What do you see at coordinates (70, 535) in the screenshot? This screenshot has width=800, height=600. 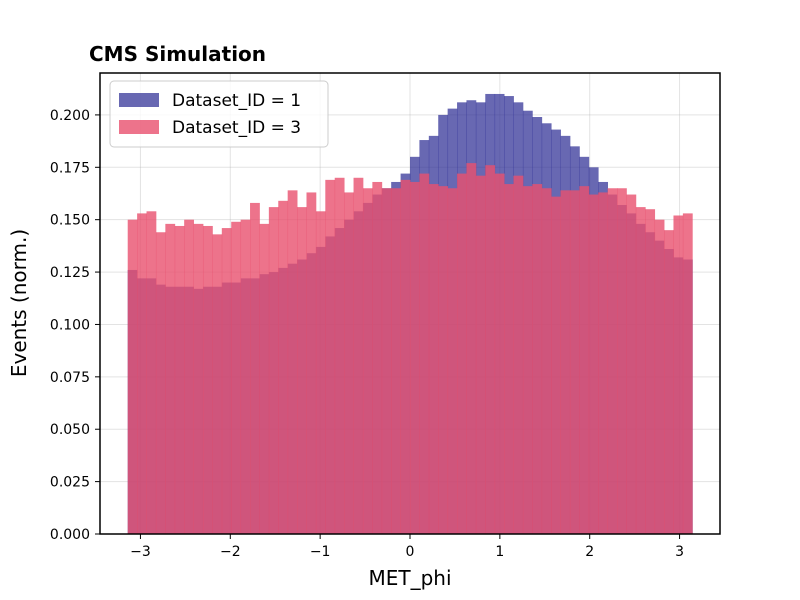 I see `y-tick-label: 0.000` at bounding box center [70, 535].